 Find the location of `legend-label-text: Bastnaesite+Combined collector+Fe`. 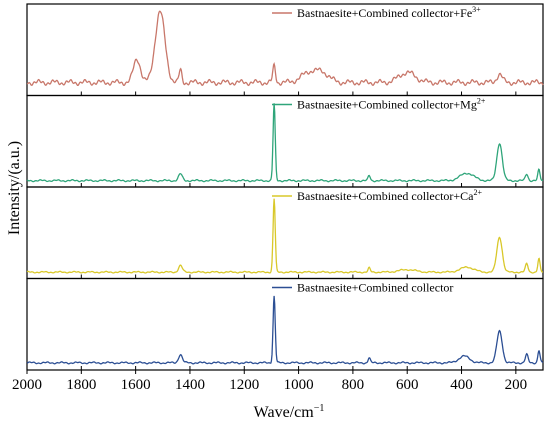

legend-label-text: Bastnaesite+Combined collector+Fe is located at coordinates (384, 13).